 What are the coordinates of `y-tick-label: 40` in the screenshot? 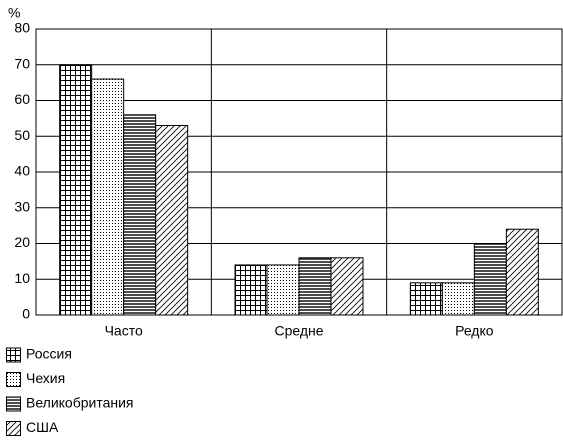 It's located at (22, 171).